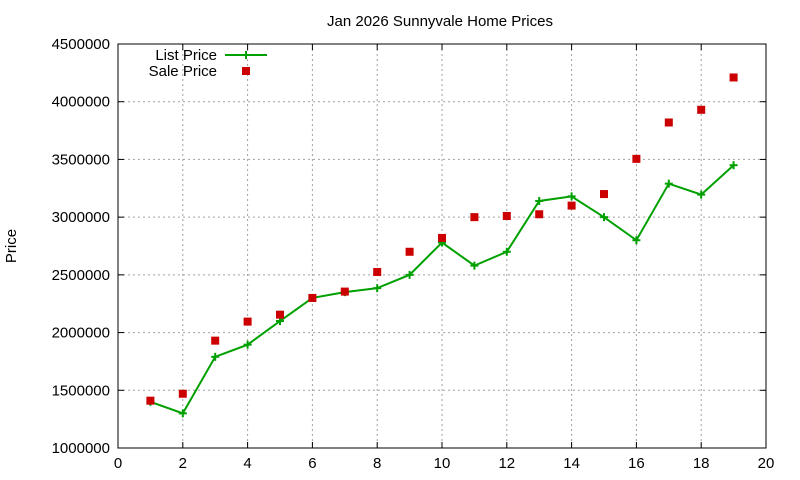 The height and width of the screenshot is (480, 800). I want to click on y-tick-label: 1000000, so click(81, 448).